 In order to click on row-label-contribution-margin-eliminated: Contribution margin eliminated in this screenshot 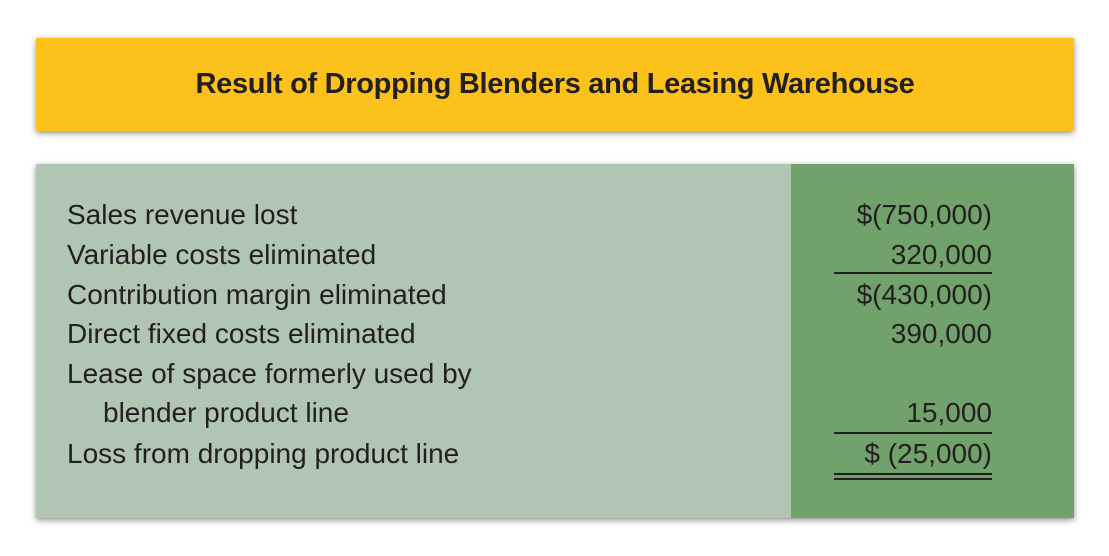, I will do `click(257, 294)`.